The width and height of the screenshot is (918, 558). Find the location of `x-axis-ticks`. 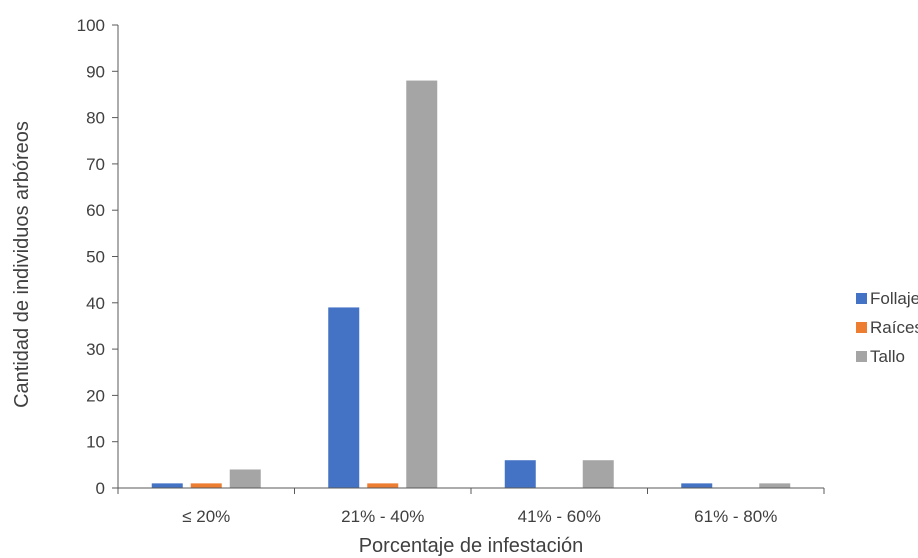

x-axis-ticks is located at coordinates (471, 491).